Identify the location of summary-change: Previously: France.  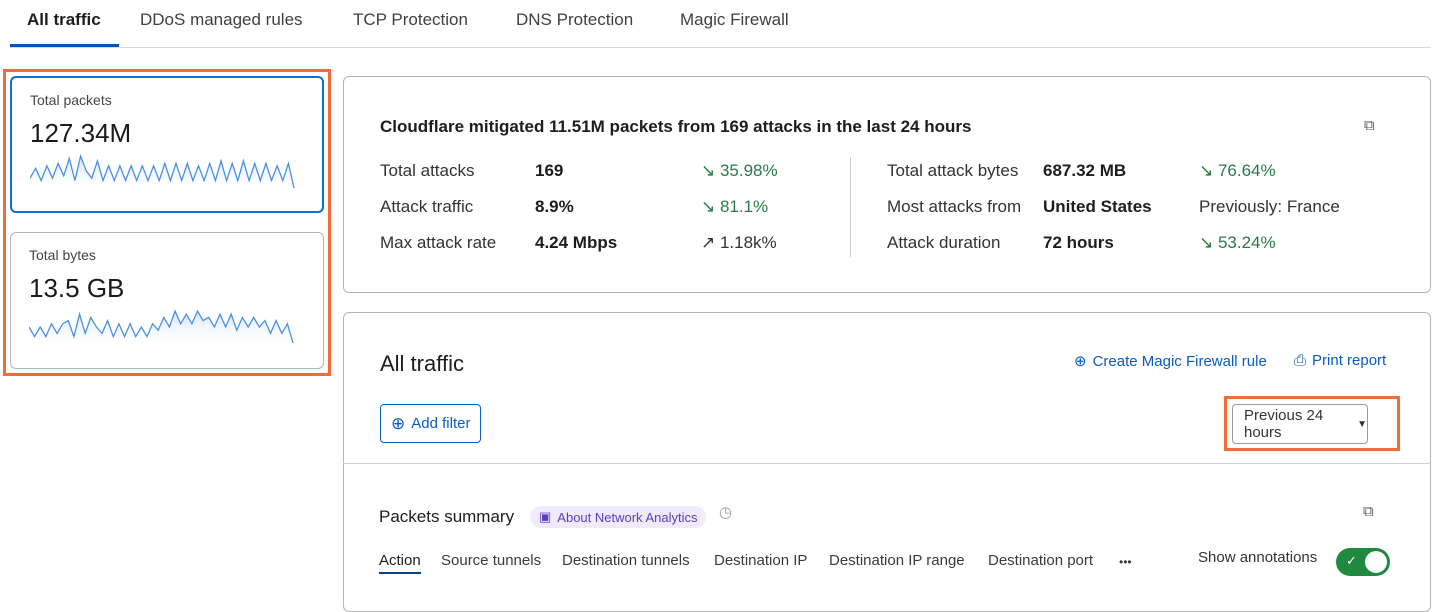
(1269, 207).